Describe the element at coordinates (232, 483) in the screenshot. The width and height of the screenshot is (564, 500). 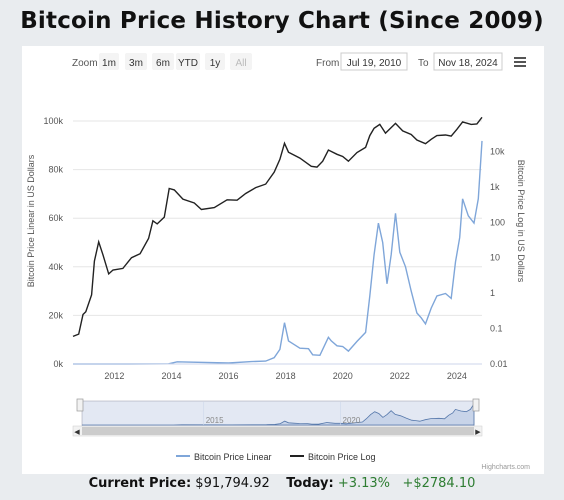
I see `current-price-value: $91,794.92` at that location.